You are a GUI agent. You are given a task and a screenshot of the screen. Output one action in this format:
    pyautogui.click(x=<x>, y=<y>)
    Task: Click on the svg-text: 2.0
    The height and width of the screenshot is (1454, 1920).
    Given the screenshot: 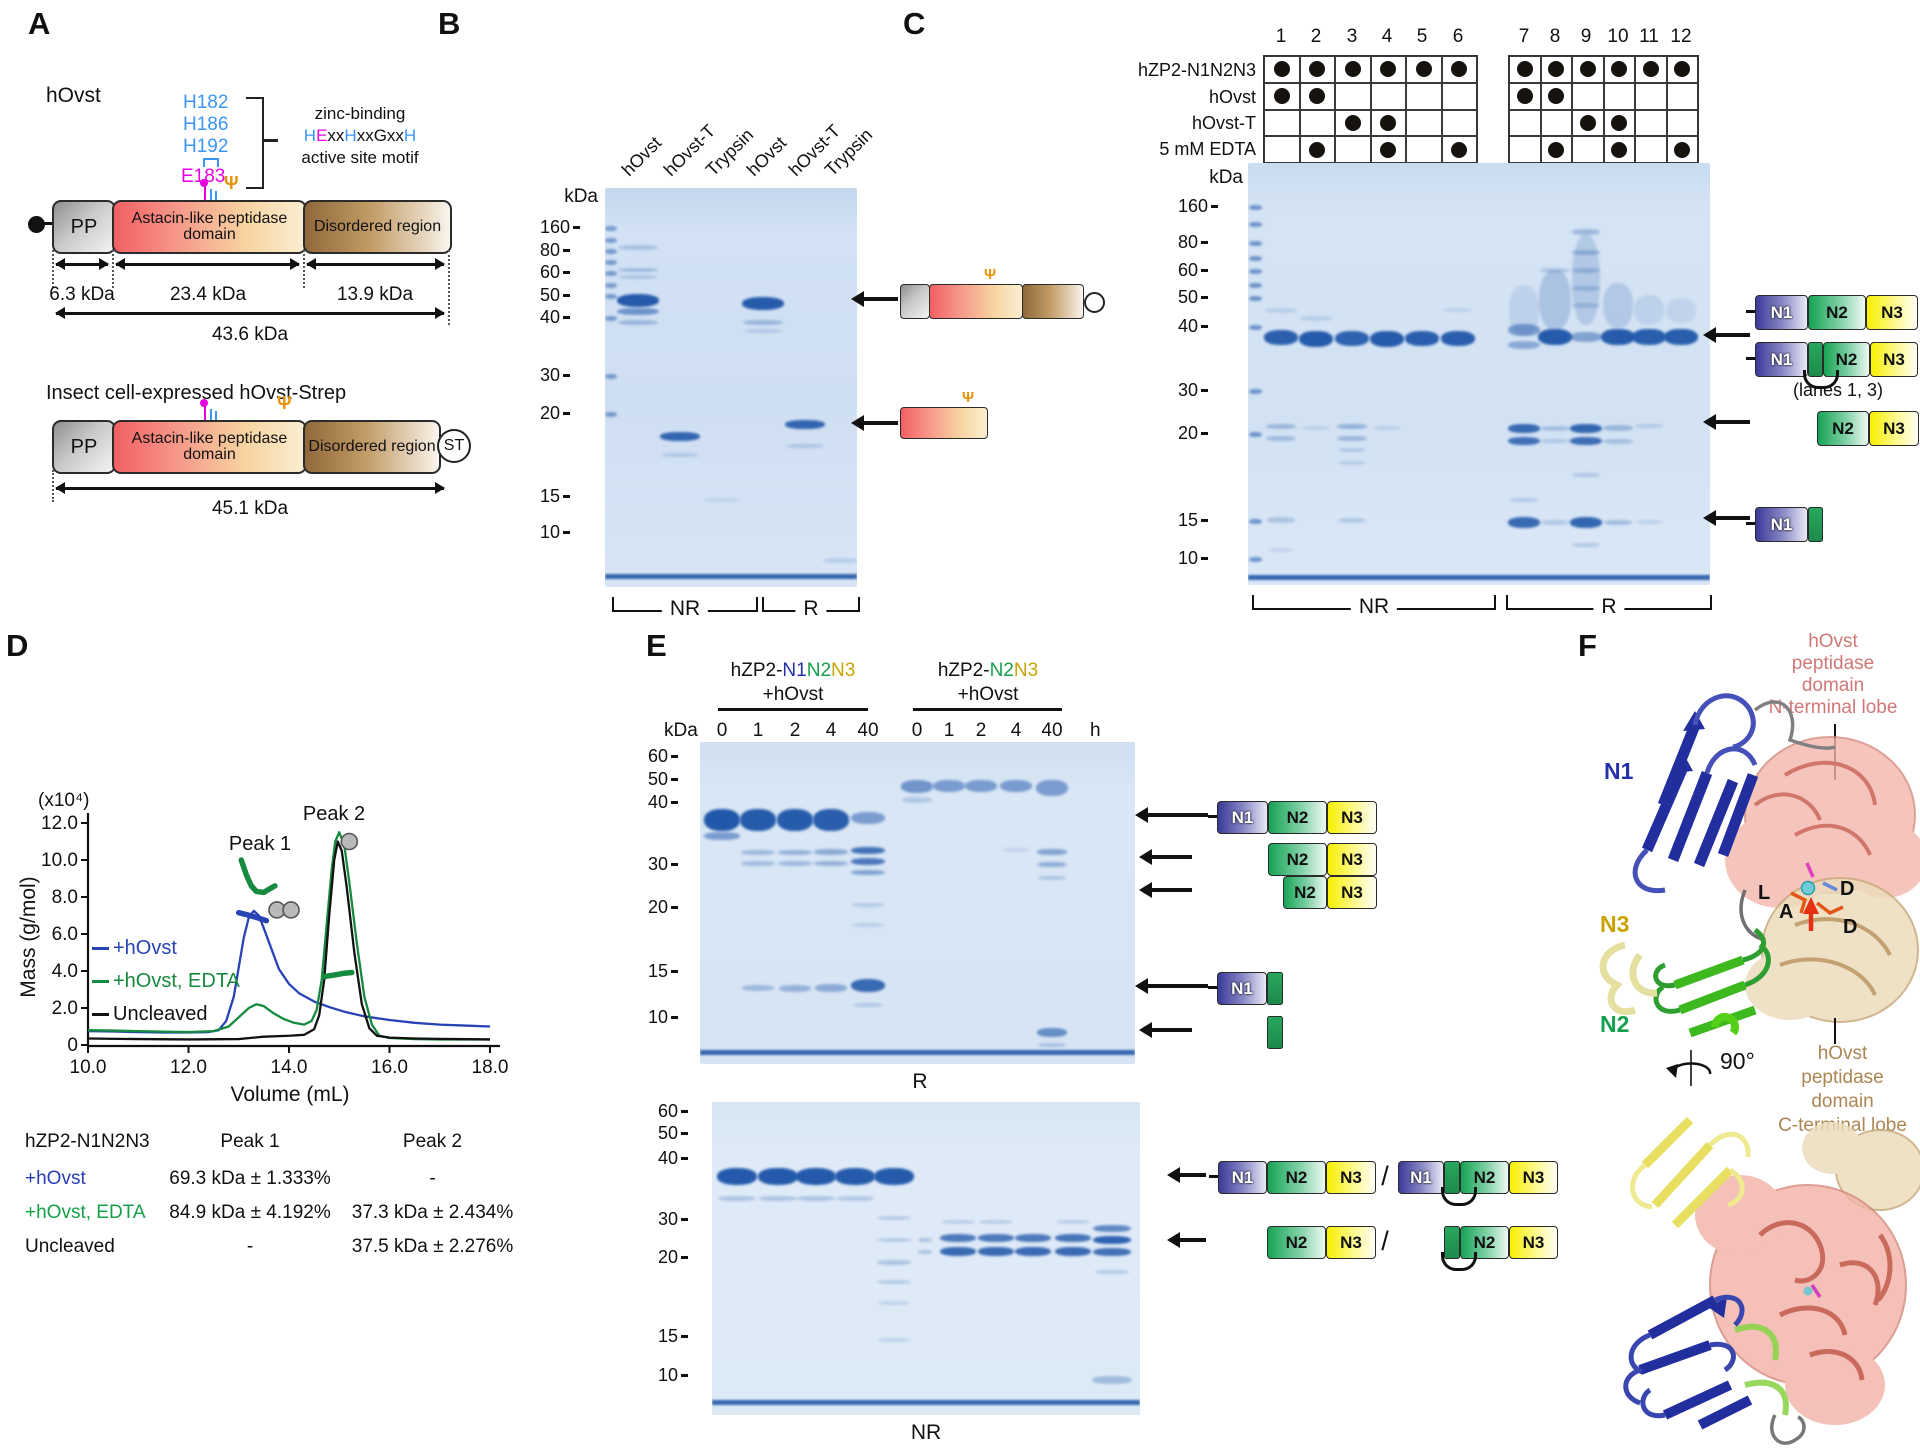 What is the action you would take?
    pyautogui.click(x=65, y=1008)
    